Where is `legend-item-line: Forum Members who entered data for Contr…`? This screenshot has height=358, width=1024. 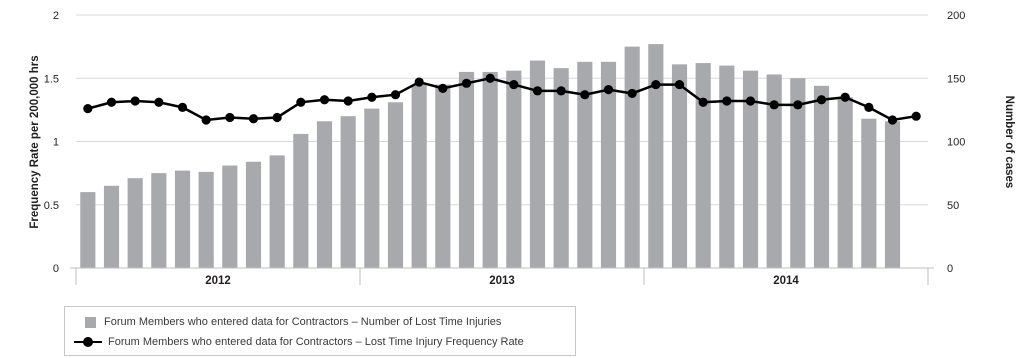
legend-item-line: Forum Members who entered data for Contr… is located at coordinates (298, 342).